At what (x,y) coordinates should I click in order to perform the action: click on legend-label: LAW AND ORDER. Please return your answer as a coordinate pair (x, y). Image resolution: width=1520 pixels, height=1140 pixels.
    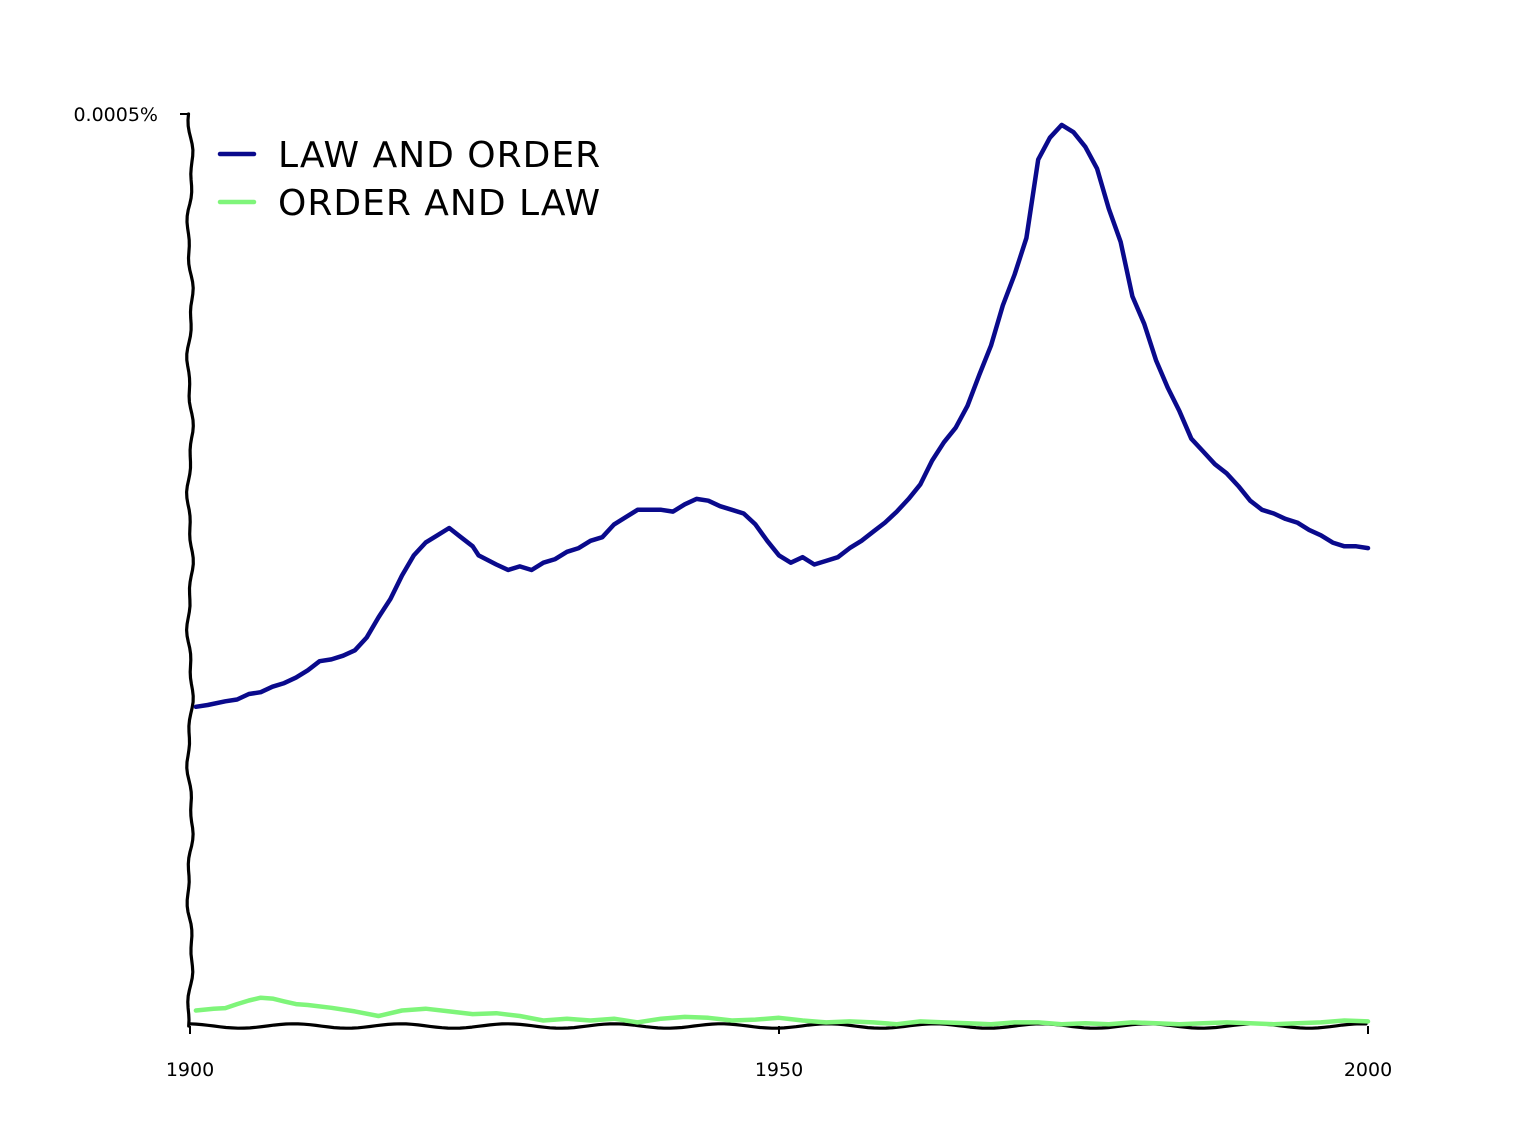
    Looking at the image, I should click on (439, 155).